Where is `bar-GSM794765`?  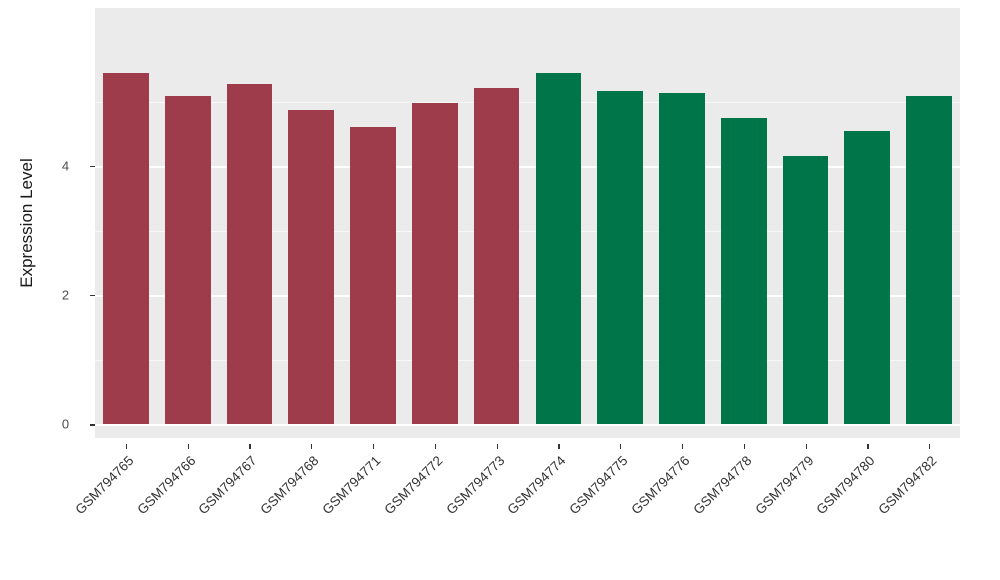 bar-GSM794765 is located at coordinates (126, 248).